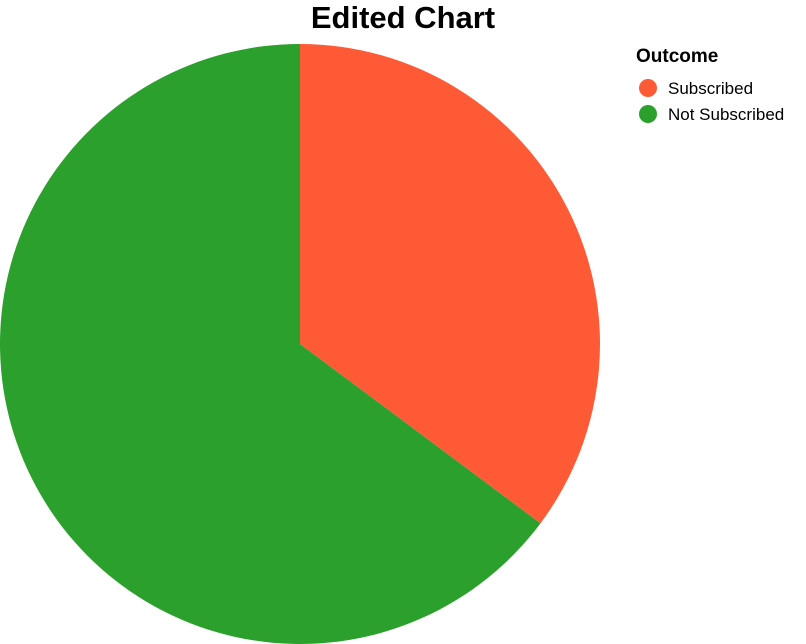 The width and height of the screenshot is (806, 644). I want to click on legend-item-not-subscribed: Not Subscribed, so click(711, 114).